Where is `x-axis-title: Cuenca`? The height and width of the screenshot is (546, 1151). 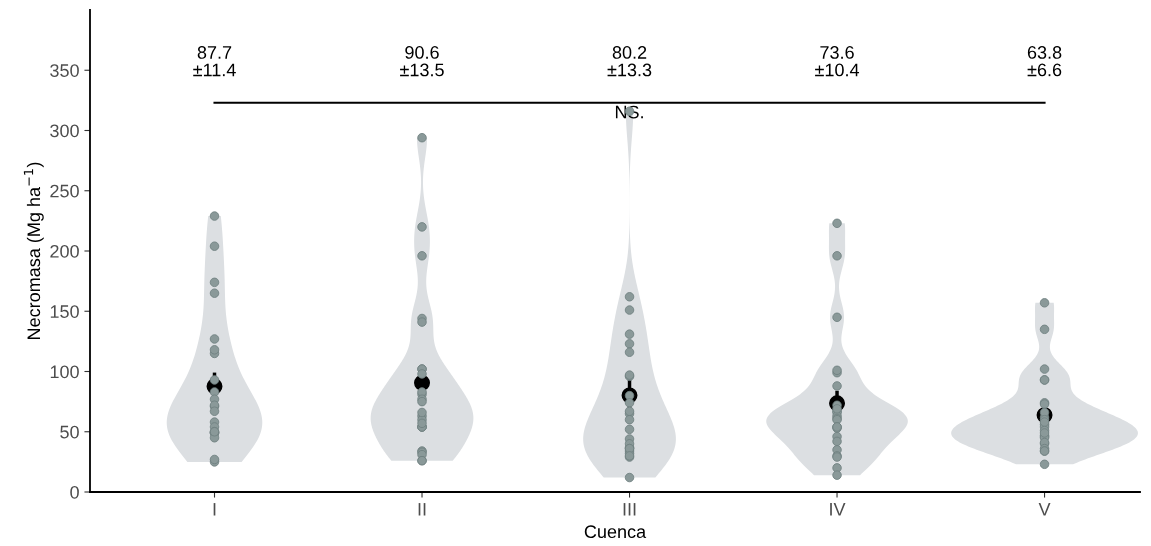
x-axis-title: Cuenca is located at coordinates (615, 532).